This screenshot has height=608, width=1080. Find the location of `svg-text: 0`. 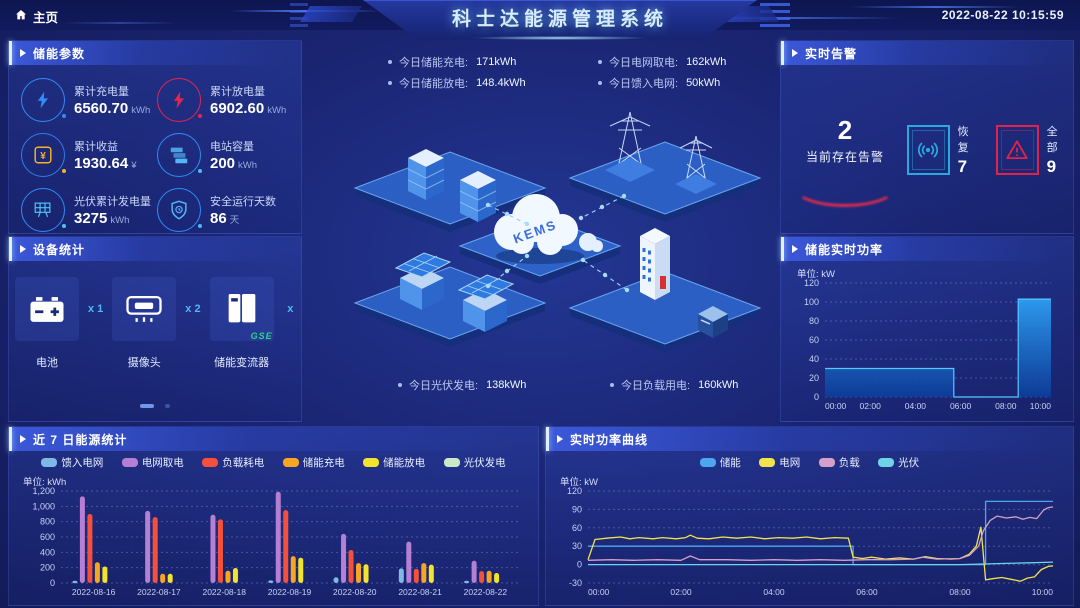

svg-text: 0 is located at coordinates (579, 565).